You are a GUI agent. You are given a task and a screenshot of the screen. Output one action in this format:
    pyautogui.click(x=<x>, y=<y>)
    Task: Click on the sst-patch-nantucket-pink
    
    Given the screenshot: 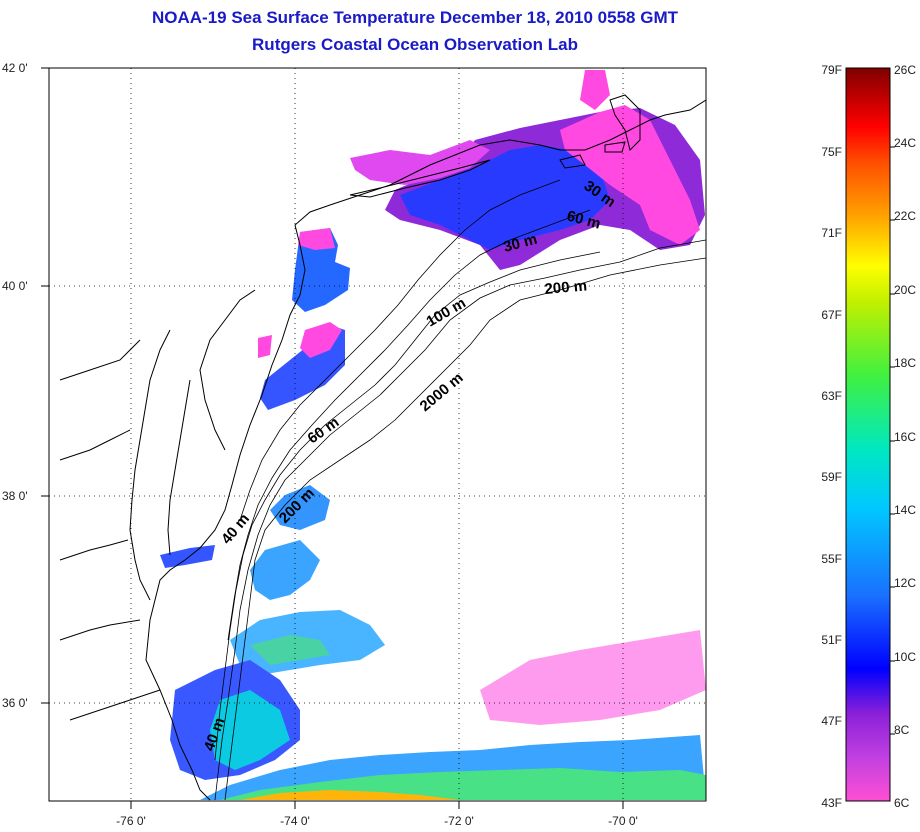 What is the action you would take?
    pyautogui.click(x=595, y=90)
    